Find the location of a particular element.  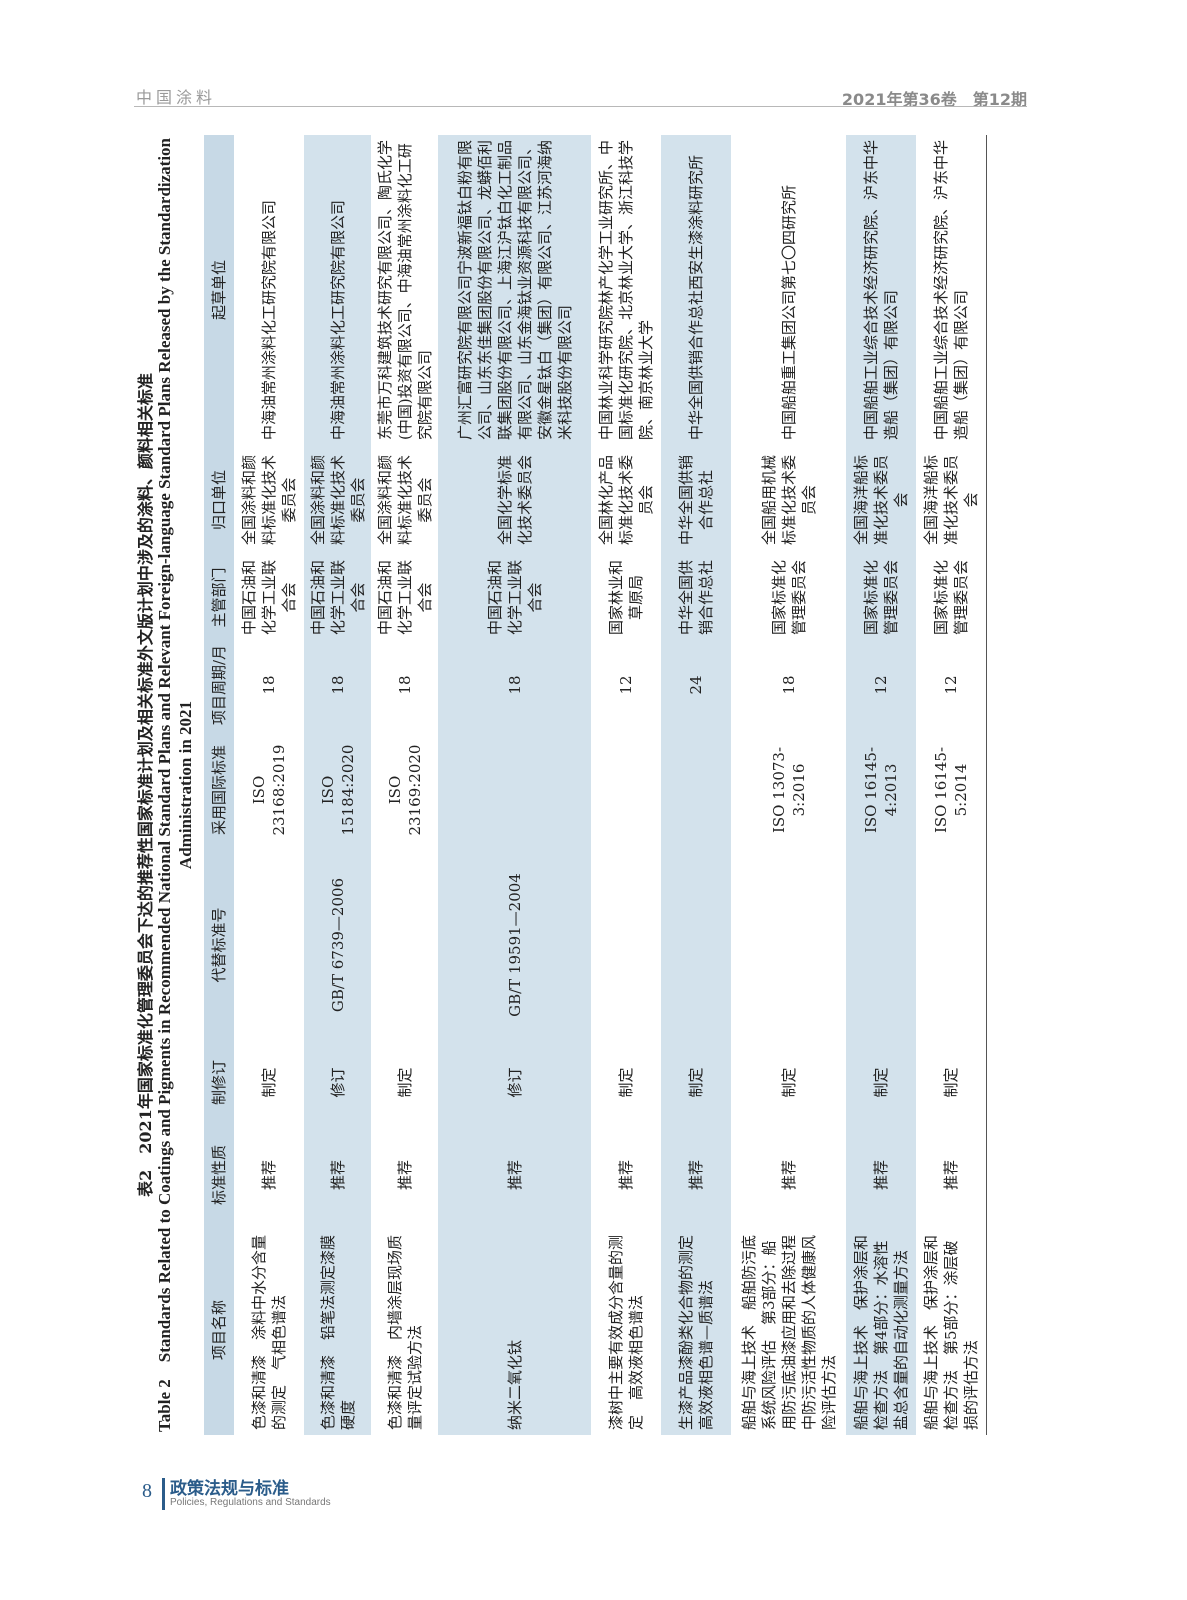

column-header: 主管部门 is located at coordinates (219, 597).